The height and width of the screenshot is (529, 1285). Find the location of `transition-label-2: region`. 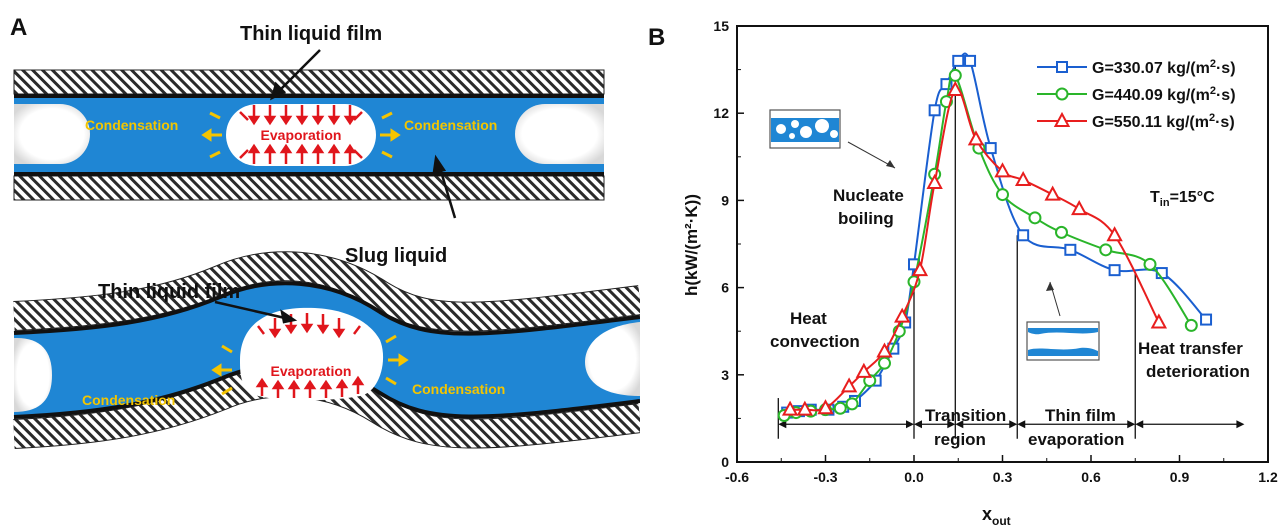

transition-label-2: region is located at coordinates (960, 439).